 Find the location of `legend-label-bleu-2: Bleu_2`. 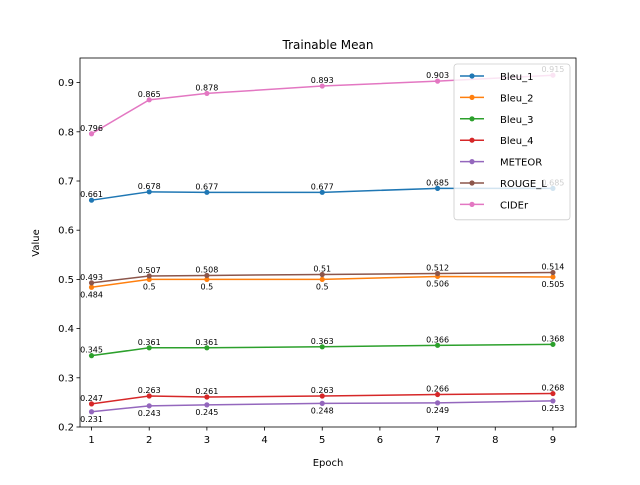

legend-label-bleu-2: Bleu_2 is located at coordinates (517, 98).